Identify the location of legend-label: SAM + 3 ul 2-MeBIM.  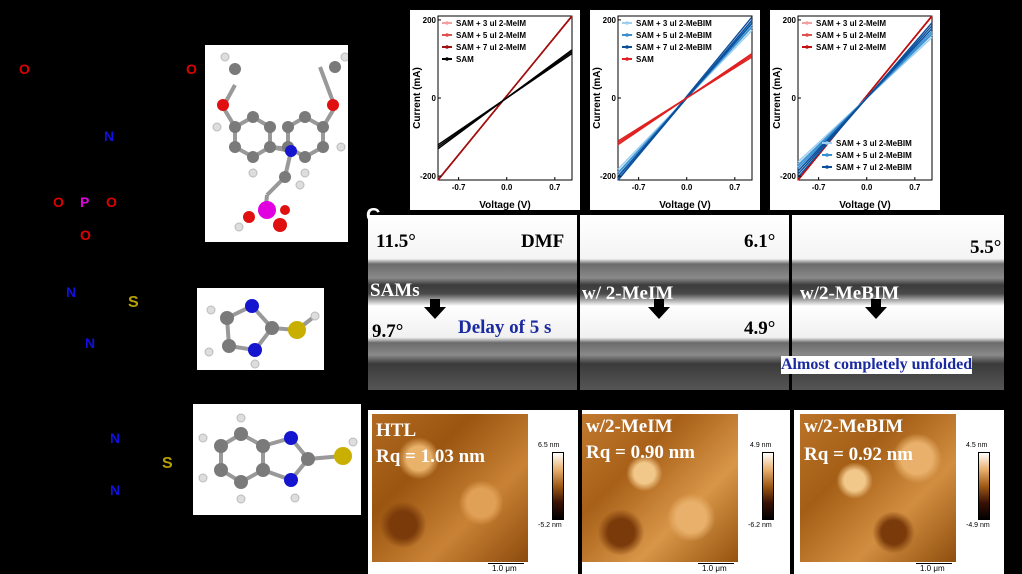
(874, 143).